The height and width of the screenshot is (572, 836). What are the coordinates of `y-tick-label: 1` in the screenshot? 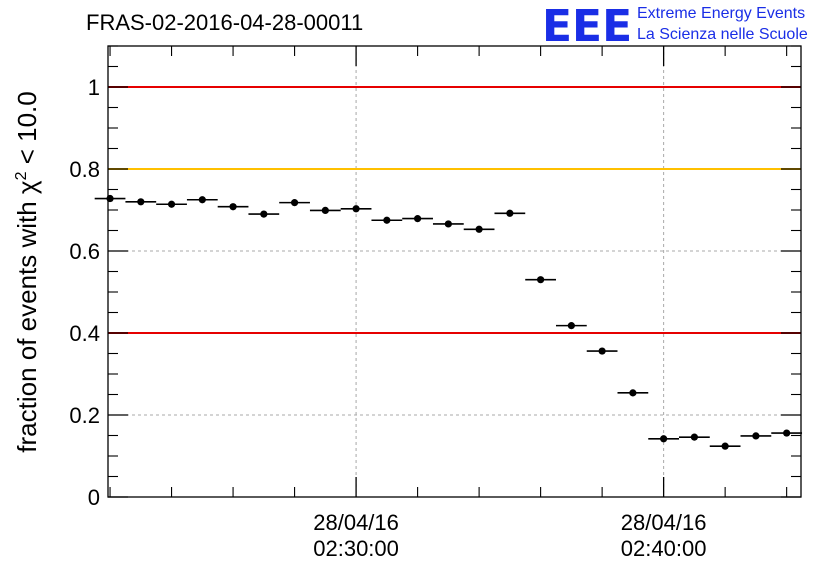 It's located at (94, 87).